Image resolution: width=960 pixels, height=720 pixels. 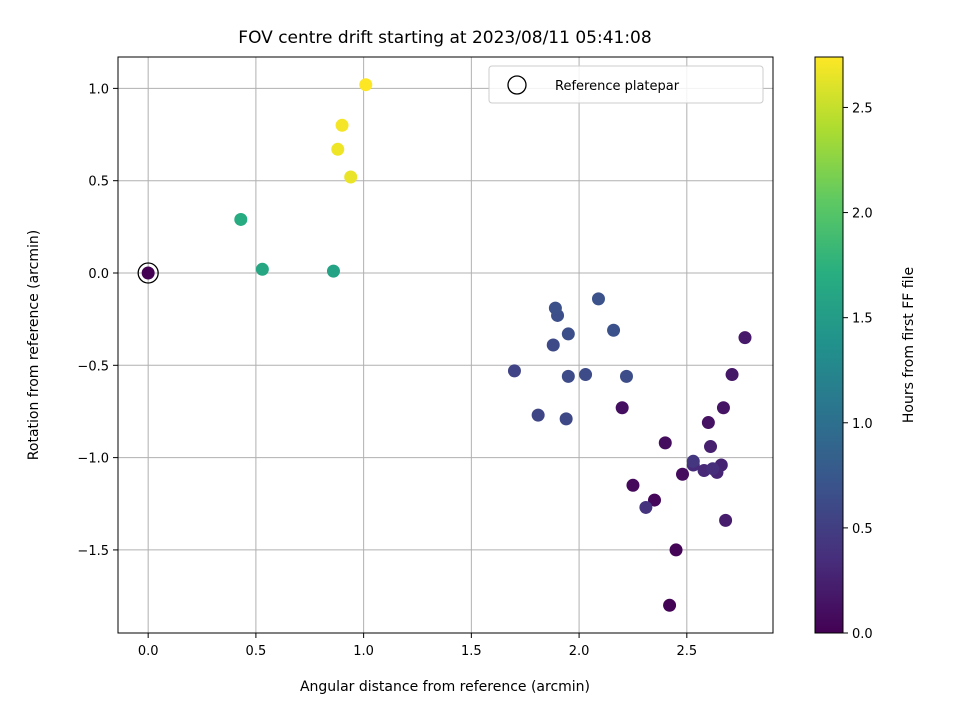 I want to click on x-tick-label: 0.0, so click(x=148, y=651).